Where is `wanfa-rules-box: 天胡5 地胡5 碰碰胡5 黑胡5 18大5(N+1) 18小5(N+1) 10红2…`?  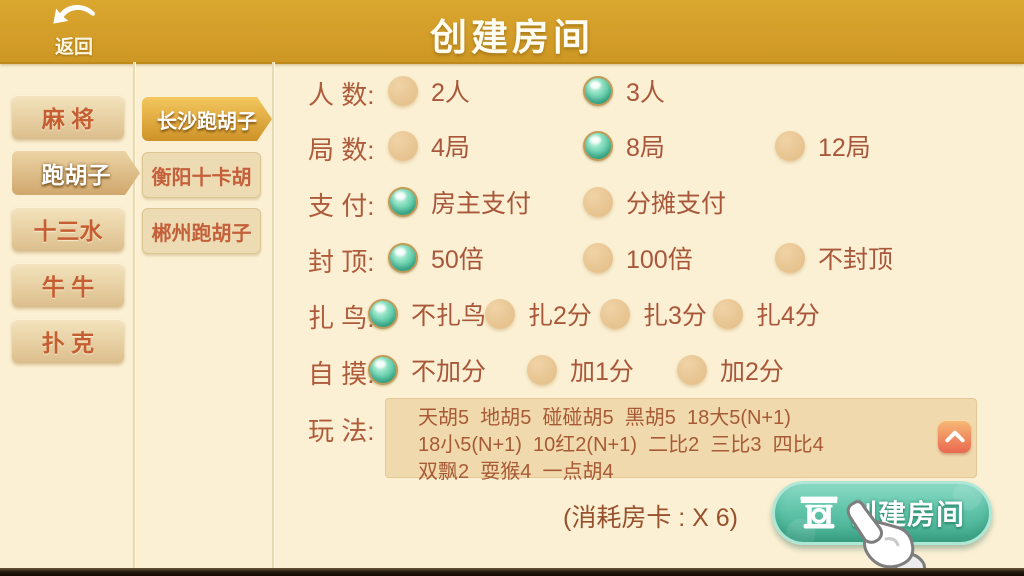 wanfa-rules-box: 天胡5 地胡5 碰碰胡5 黑胡5 18大5(N+1) 18小5(N+1) 10红2… is located at coordinates (681, 440).